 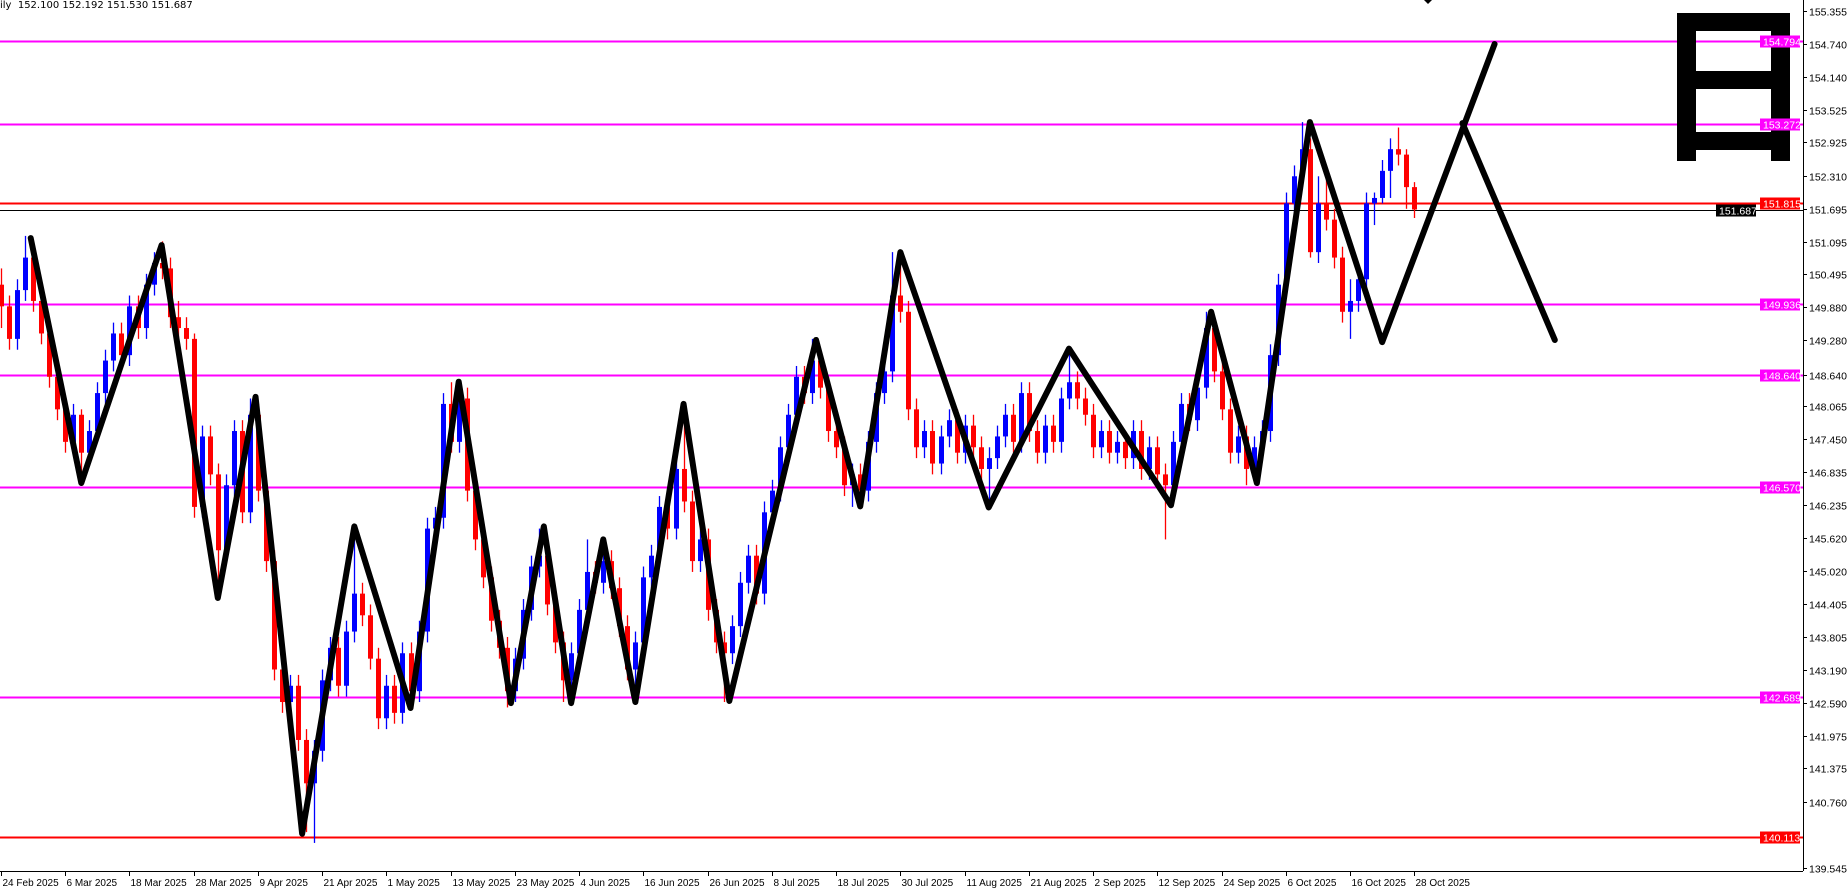 What do you see at coordinates (1733, 87) in the screenshot?
I see `day-logo` at bounding box center [1733, 87].